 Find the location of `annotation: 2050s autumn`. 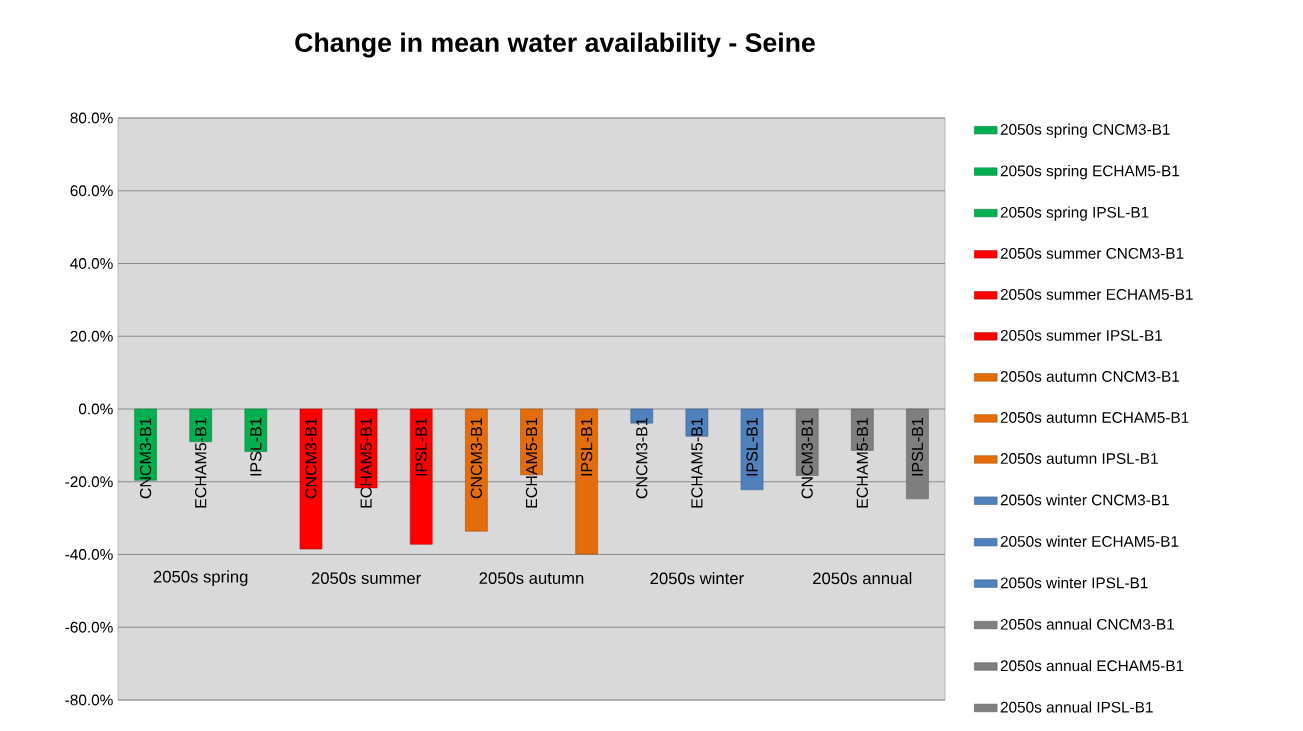

annotation: 2050s autumn is located at coordinates (531, 578).